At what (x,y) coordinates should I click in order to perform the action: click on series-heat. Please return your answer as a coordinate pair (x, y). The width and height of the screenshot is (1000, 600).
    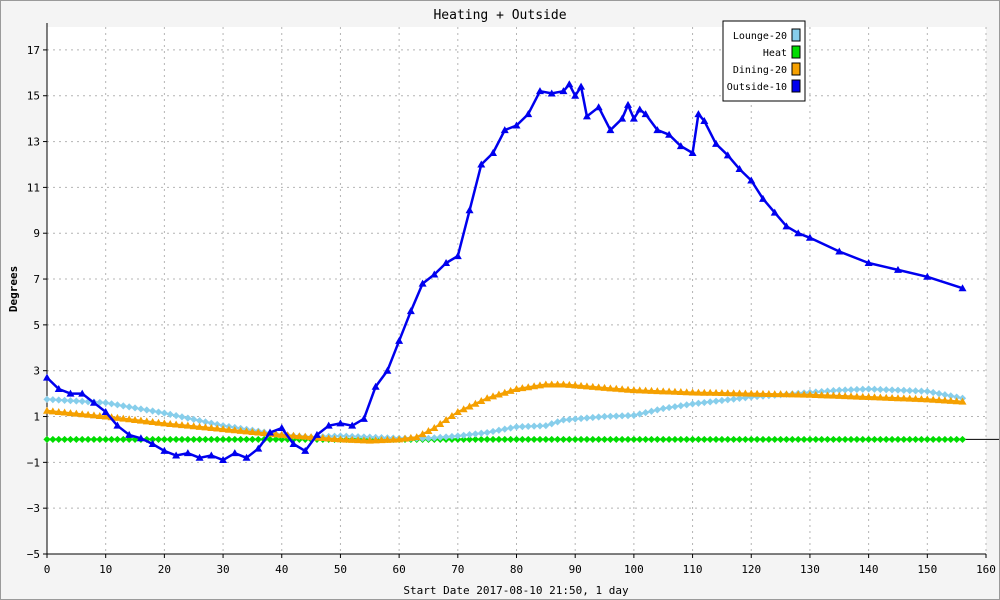
    Looking at the image, I should click on (505, 439).